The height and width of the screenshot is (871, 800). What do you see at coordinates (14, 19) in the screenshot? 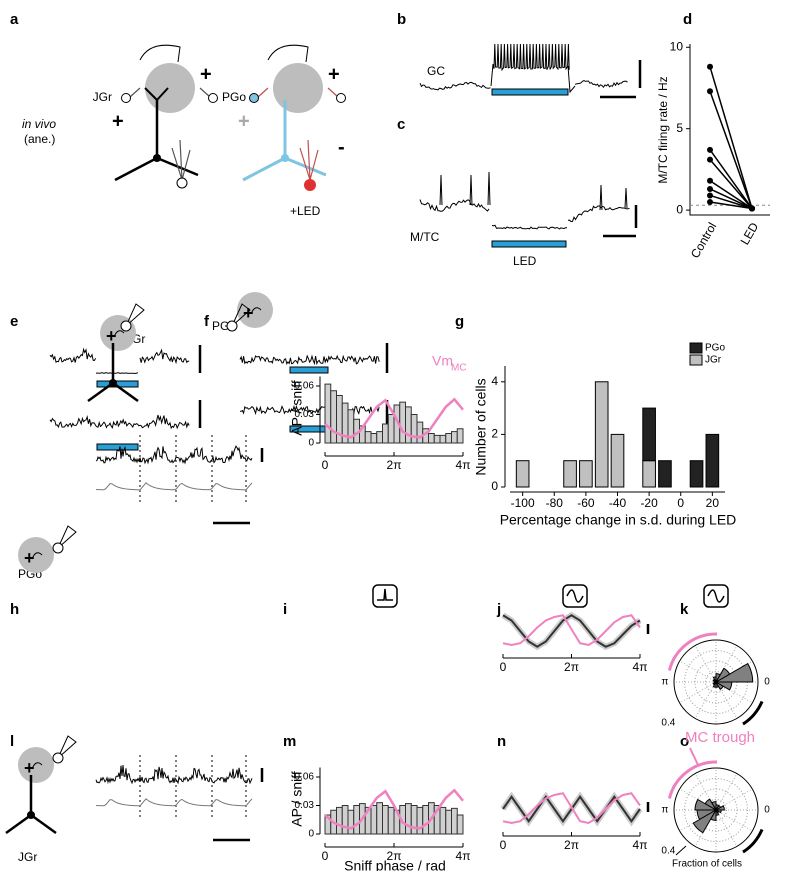
I see `panel-label: a` at bounding box center [14, 19].